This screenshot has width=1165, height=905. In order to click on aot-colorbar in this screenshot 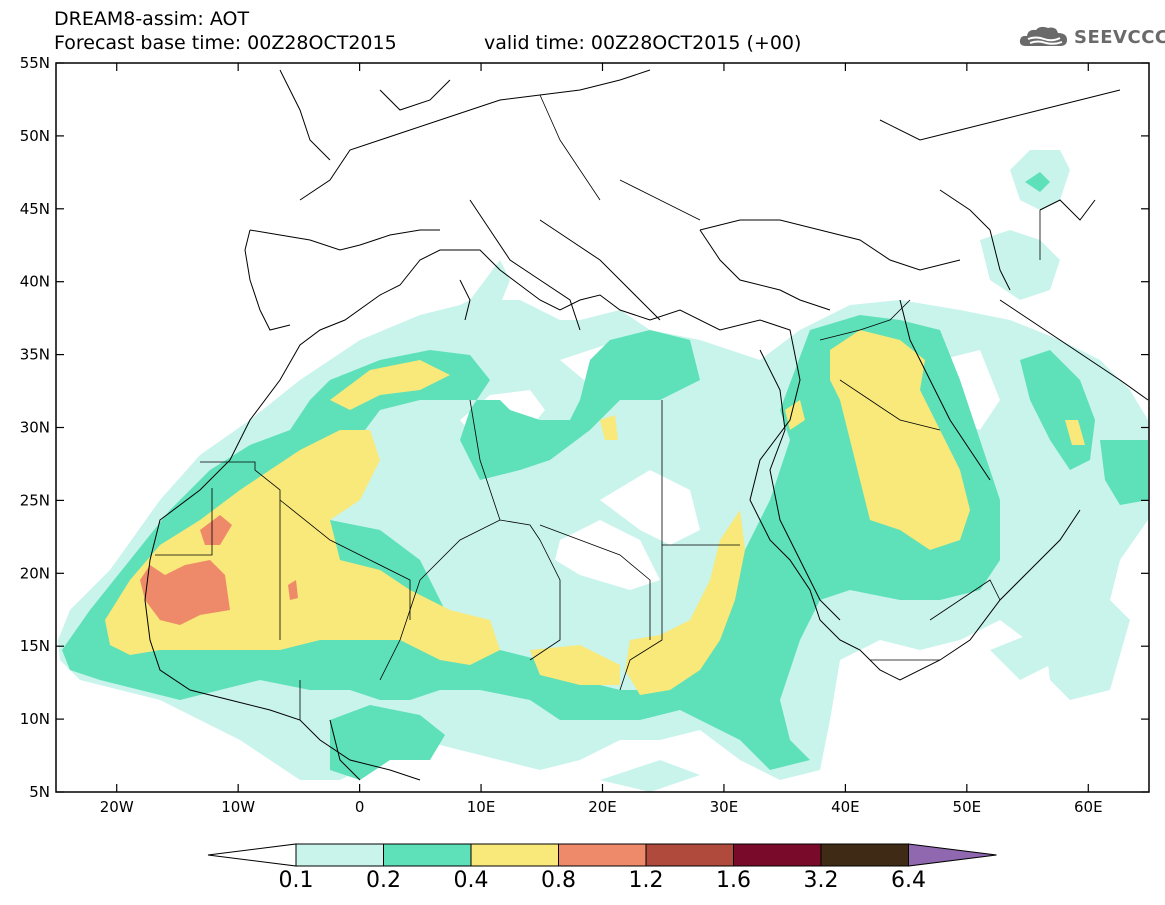, I will do `click(602, 855)`.